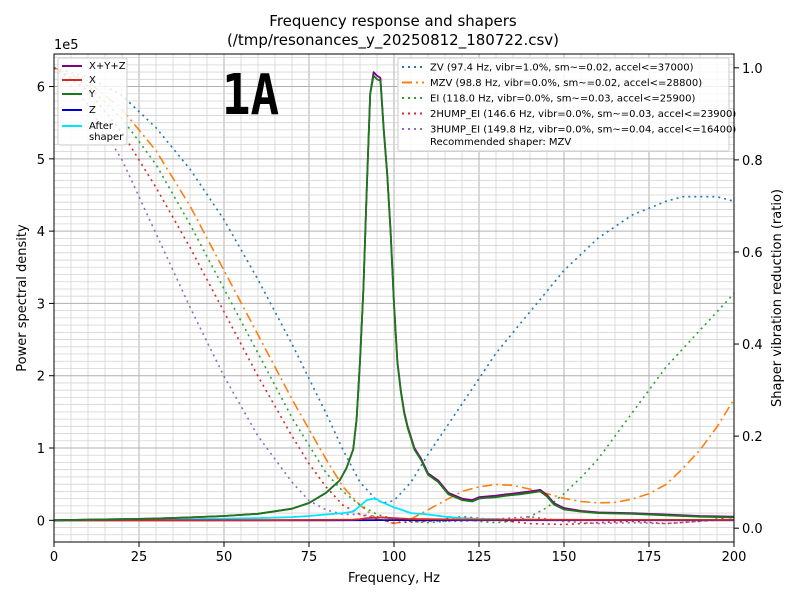  What do you see at coordinates (752, 345) in the screenshot?
I see `y2-tick-label: 0.4` at bounding box center [752, 345].